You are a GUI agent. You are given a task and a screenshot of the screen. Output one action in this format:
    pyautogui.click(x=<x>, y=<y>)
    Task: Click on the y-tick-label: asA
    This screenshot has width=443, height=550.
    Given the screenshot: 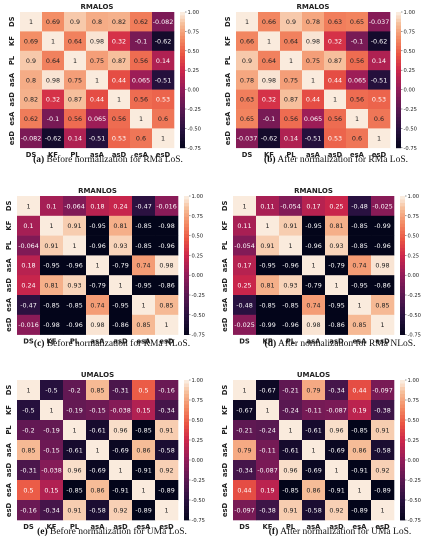 What is the action you would take?
    pyautogui.click(x=9, y=265)
    